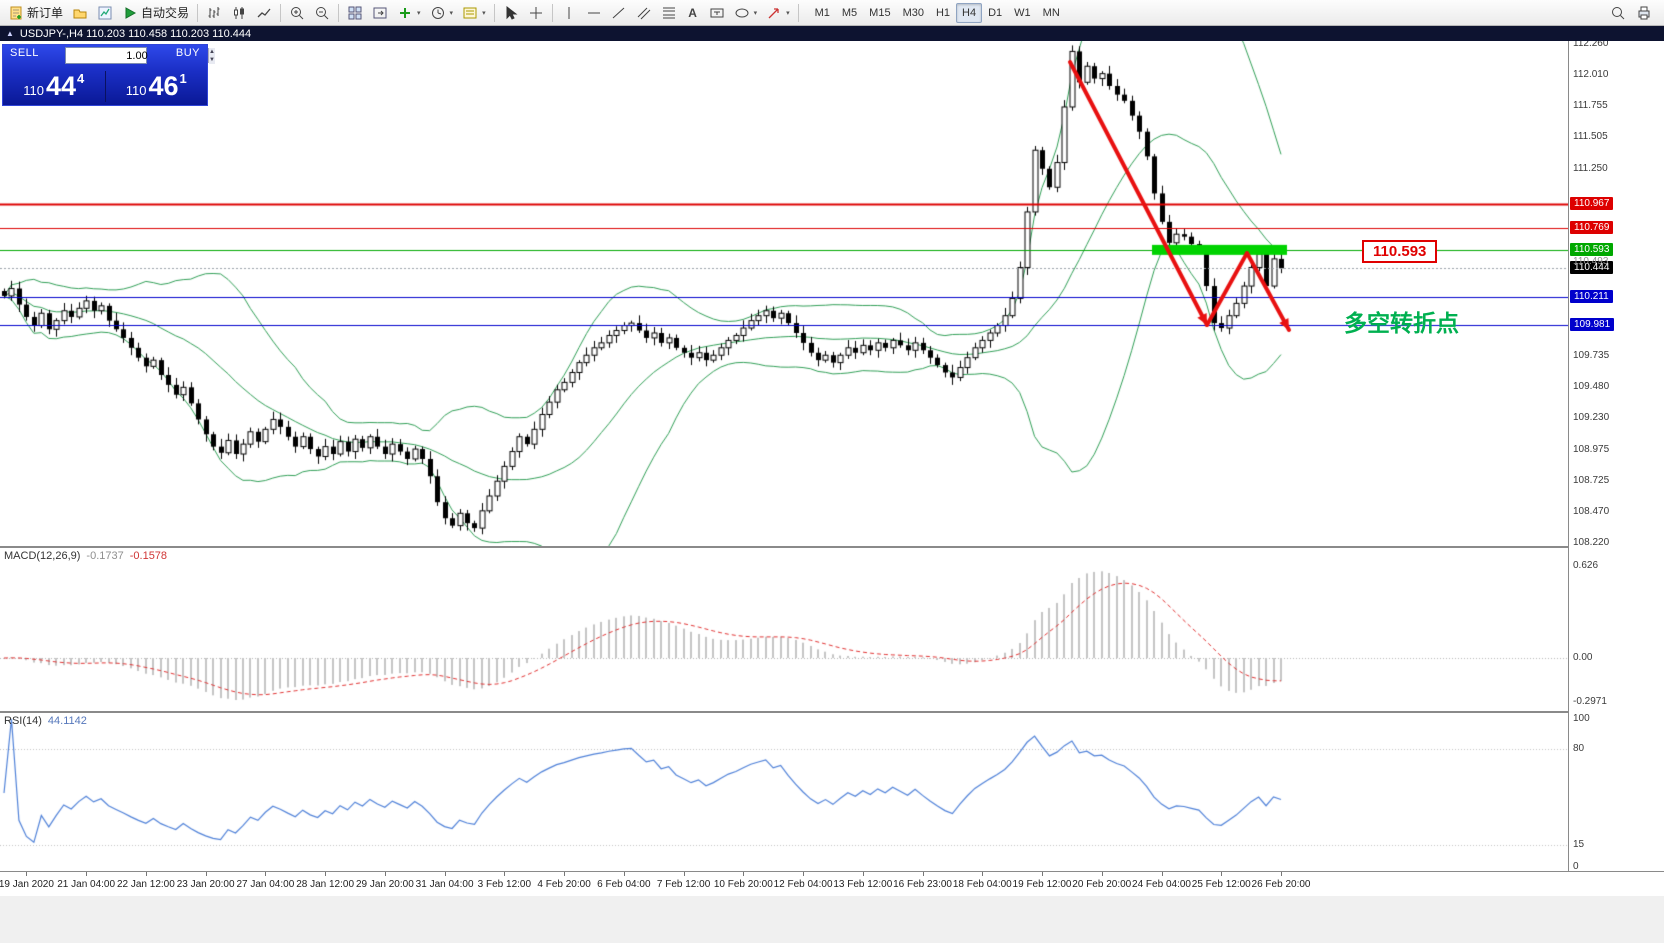  What do you see at coordinates (564, 884) in the screenshot?
I see `time-label: 4 Feb 20:00` at bounding box center [564, 884].